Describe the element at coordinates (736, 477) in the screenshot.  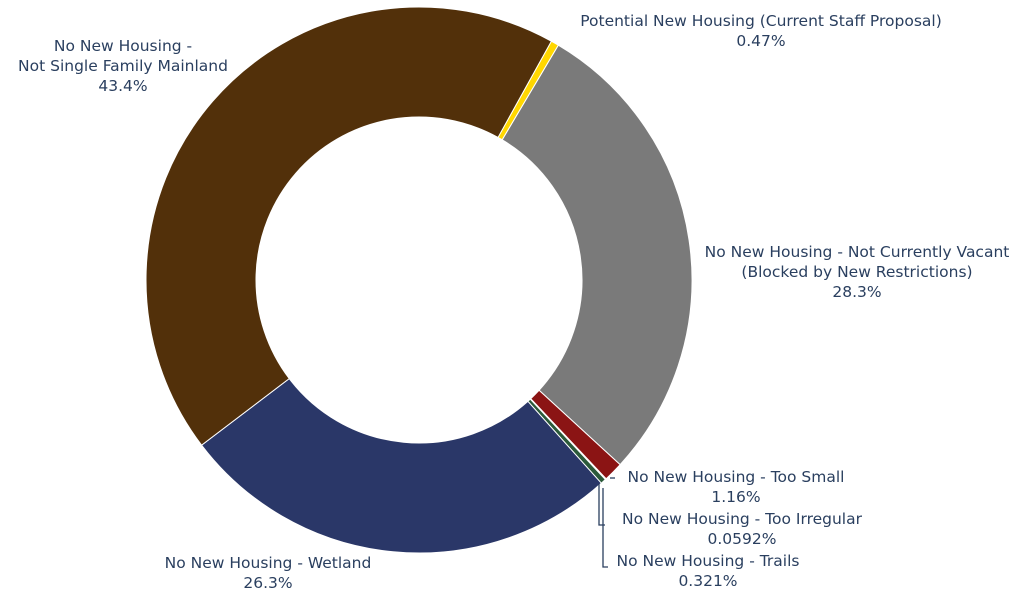
I see `slice-name-line-2-0: No New Housing - Too Small` at that location.